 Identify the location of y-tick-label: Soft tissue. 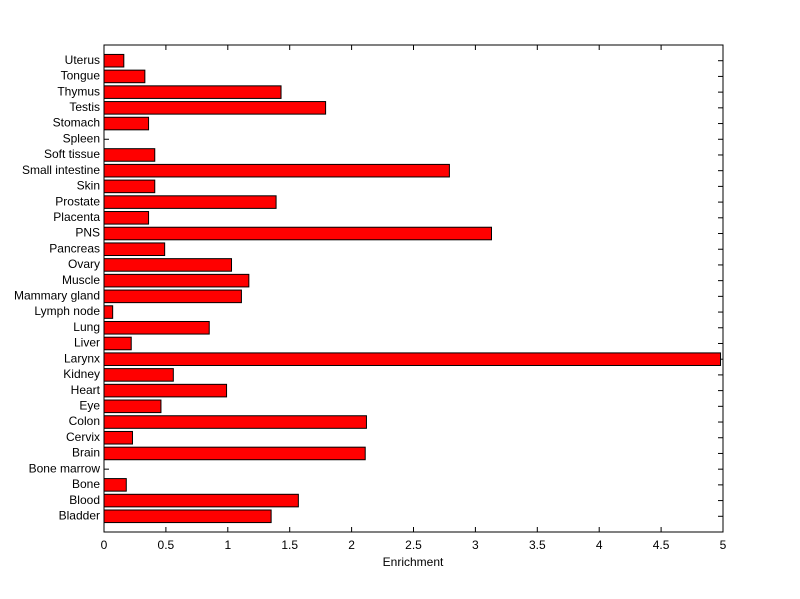
(72, 154).